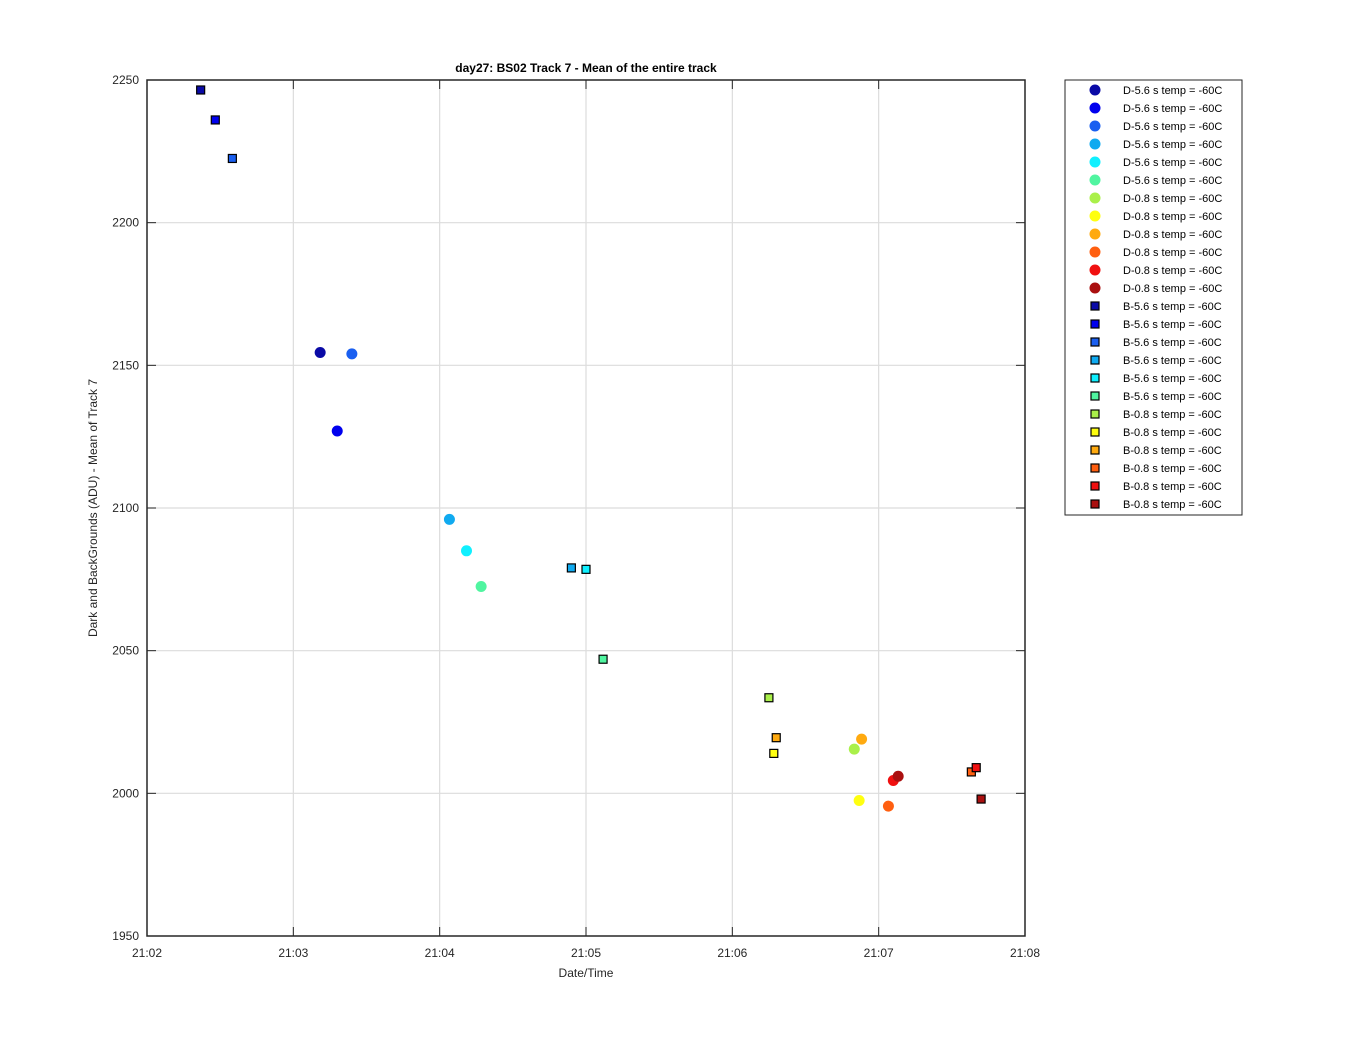  I want to click on y-tick-label: 2000, so click(125, 793).